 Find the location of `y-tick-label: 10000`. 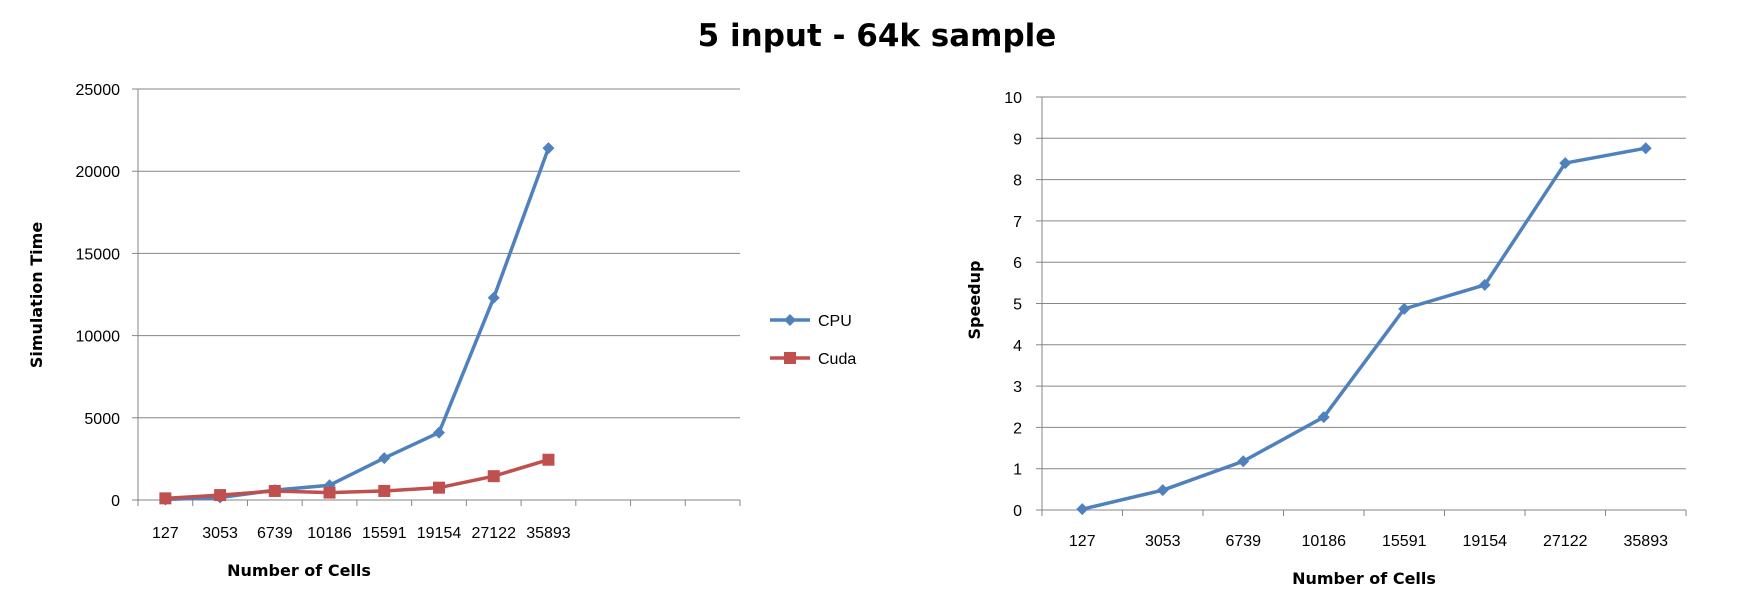

y-tick-label: 10000 is located at coordinates (98, 337).